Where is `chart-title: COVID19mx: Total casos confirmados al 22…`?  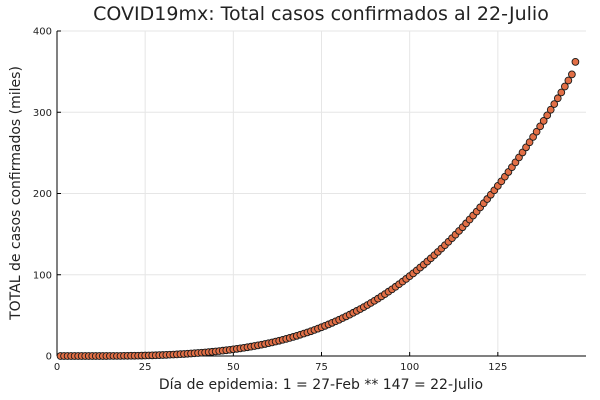 chart-title: COVID19mx: Total casos confirmados al 22… is located at coordinates (321, 14).